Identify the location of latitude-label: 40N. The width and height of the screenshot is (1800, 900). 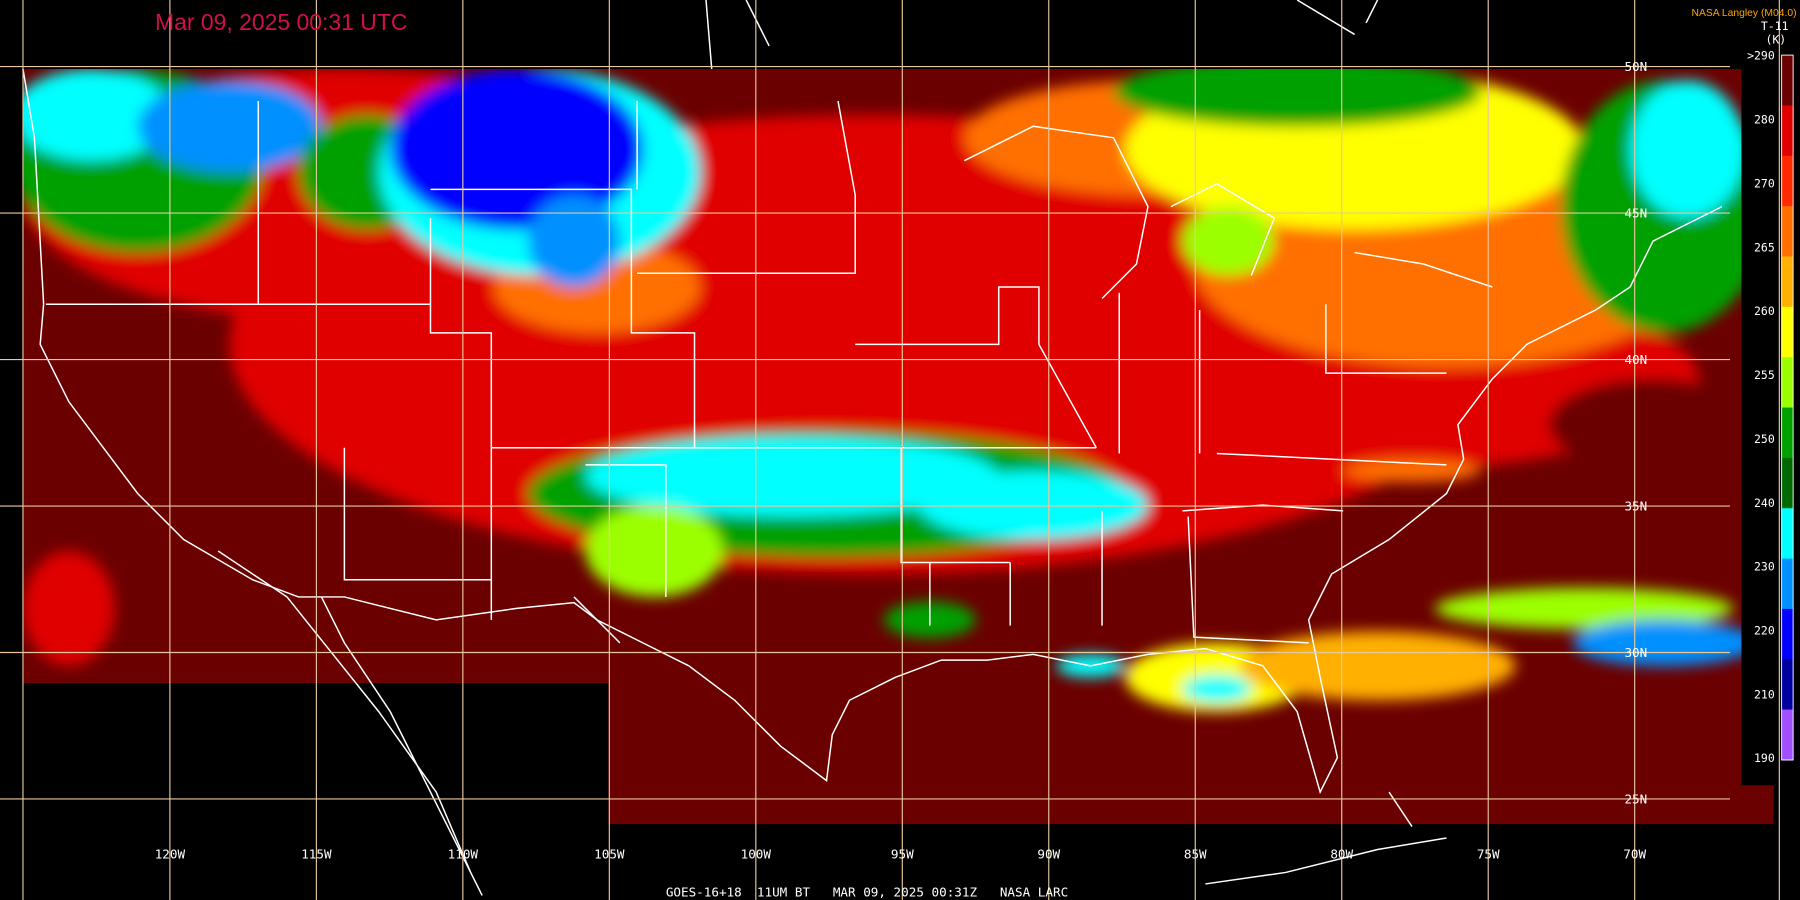
(1635, 359).